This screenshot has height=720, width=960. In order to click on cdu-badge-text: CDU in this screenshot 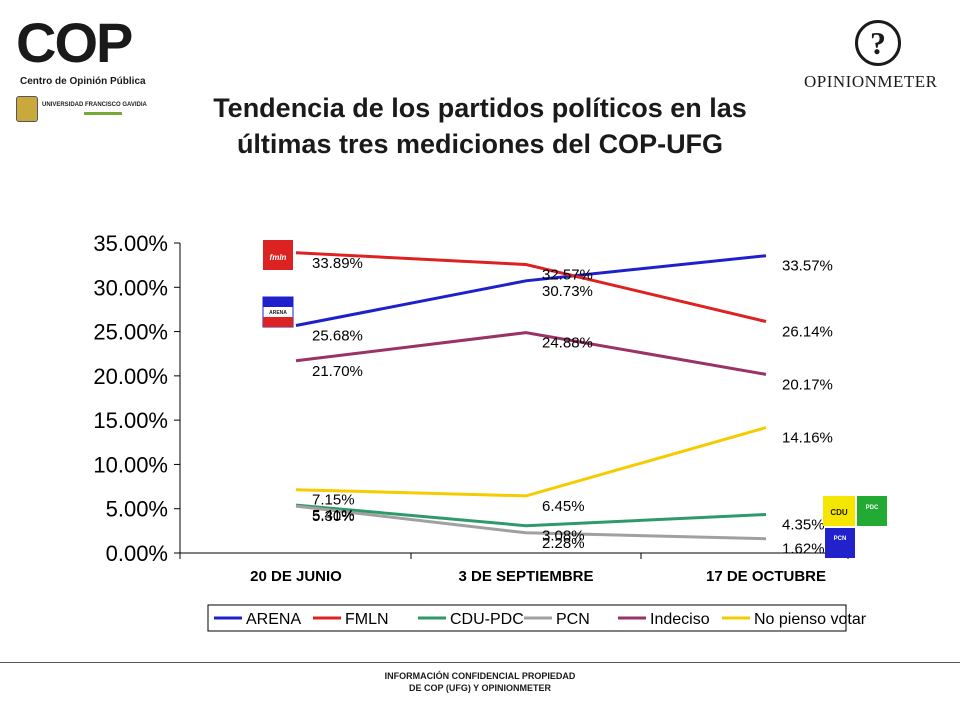, I will do `click(839, 512)`.